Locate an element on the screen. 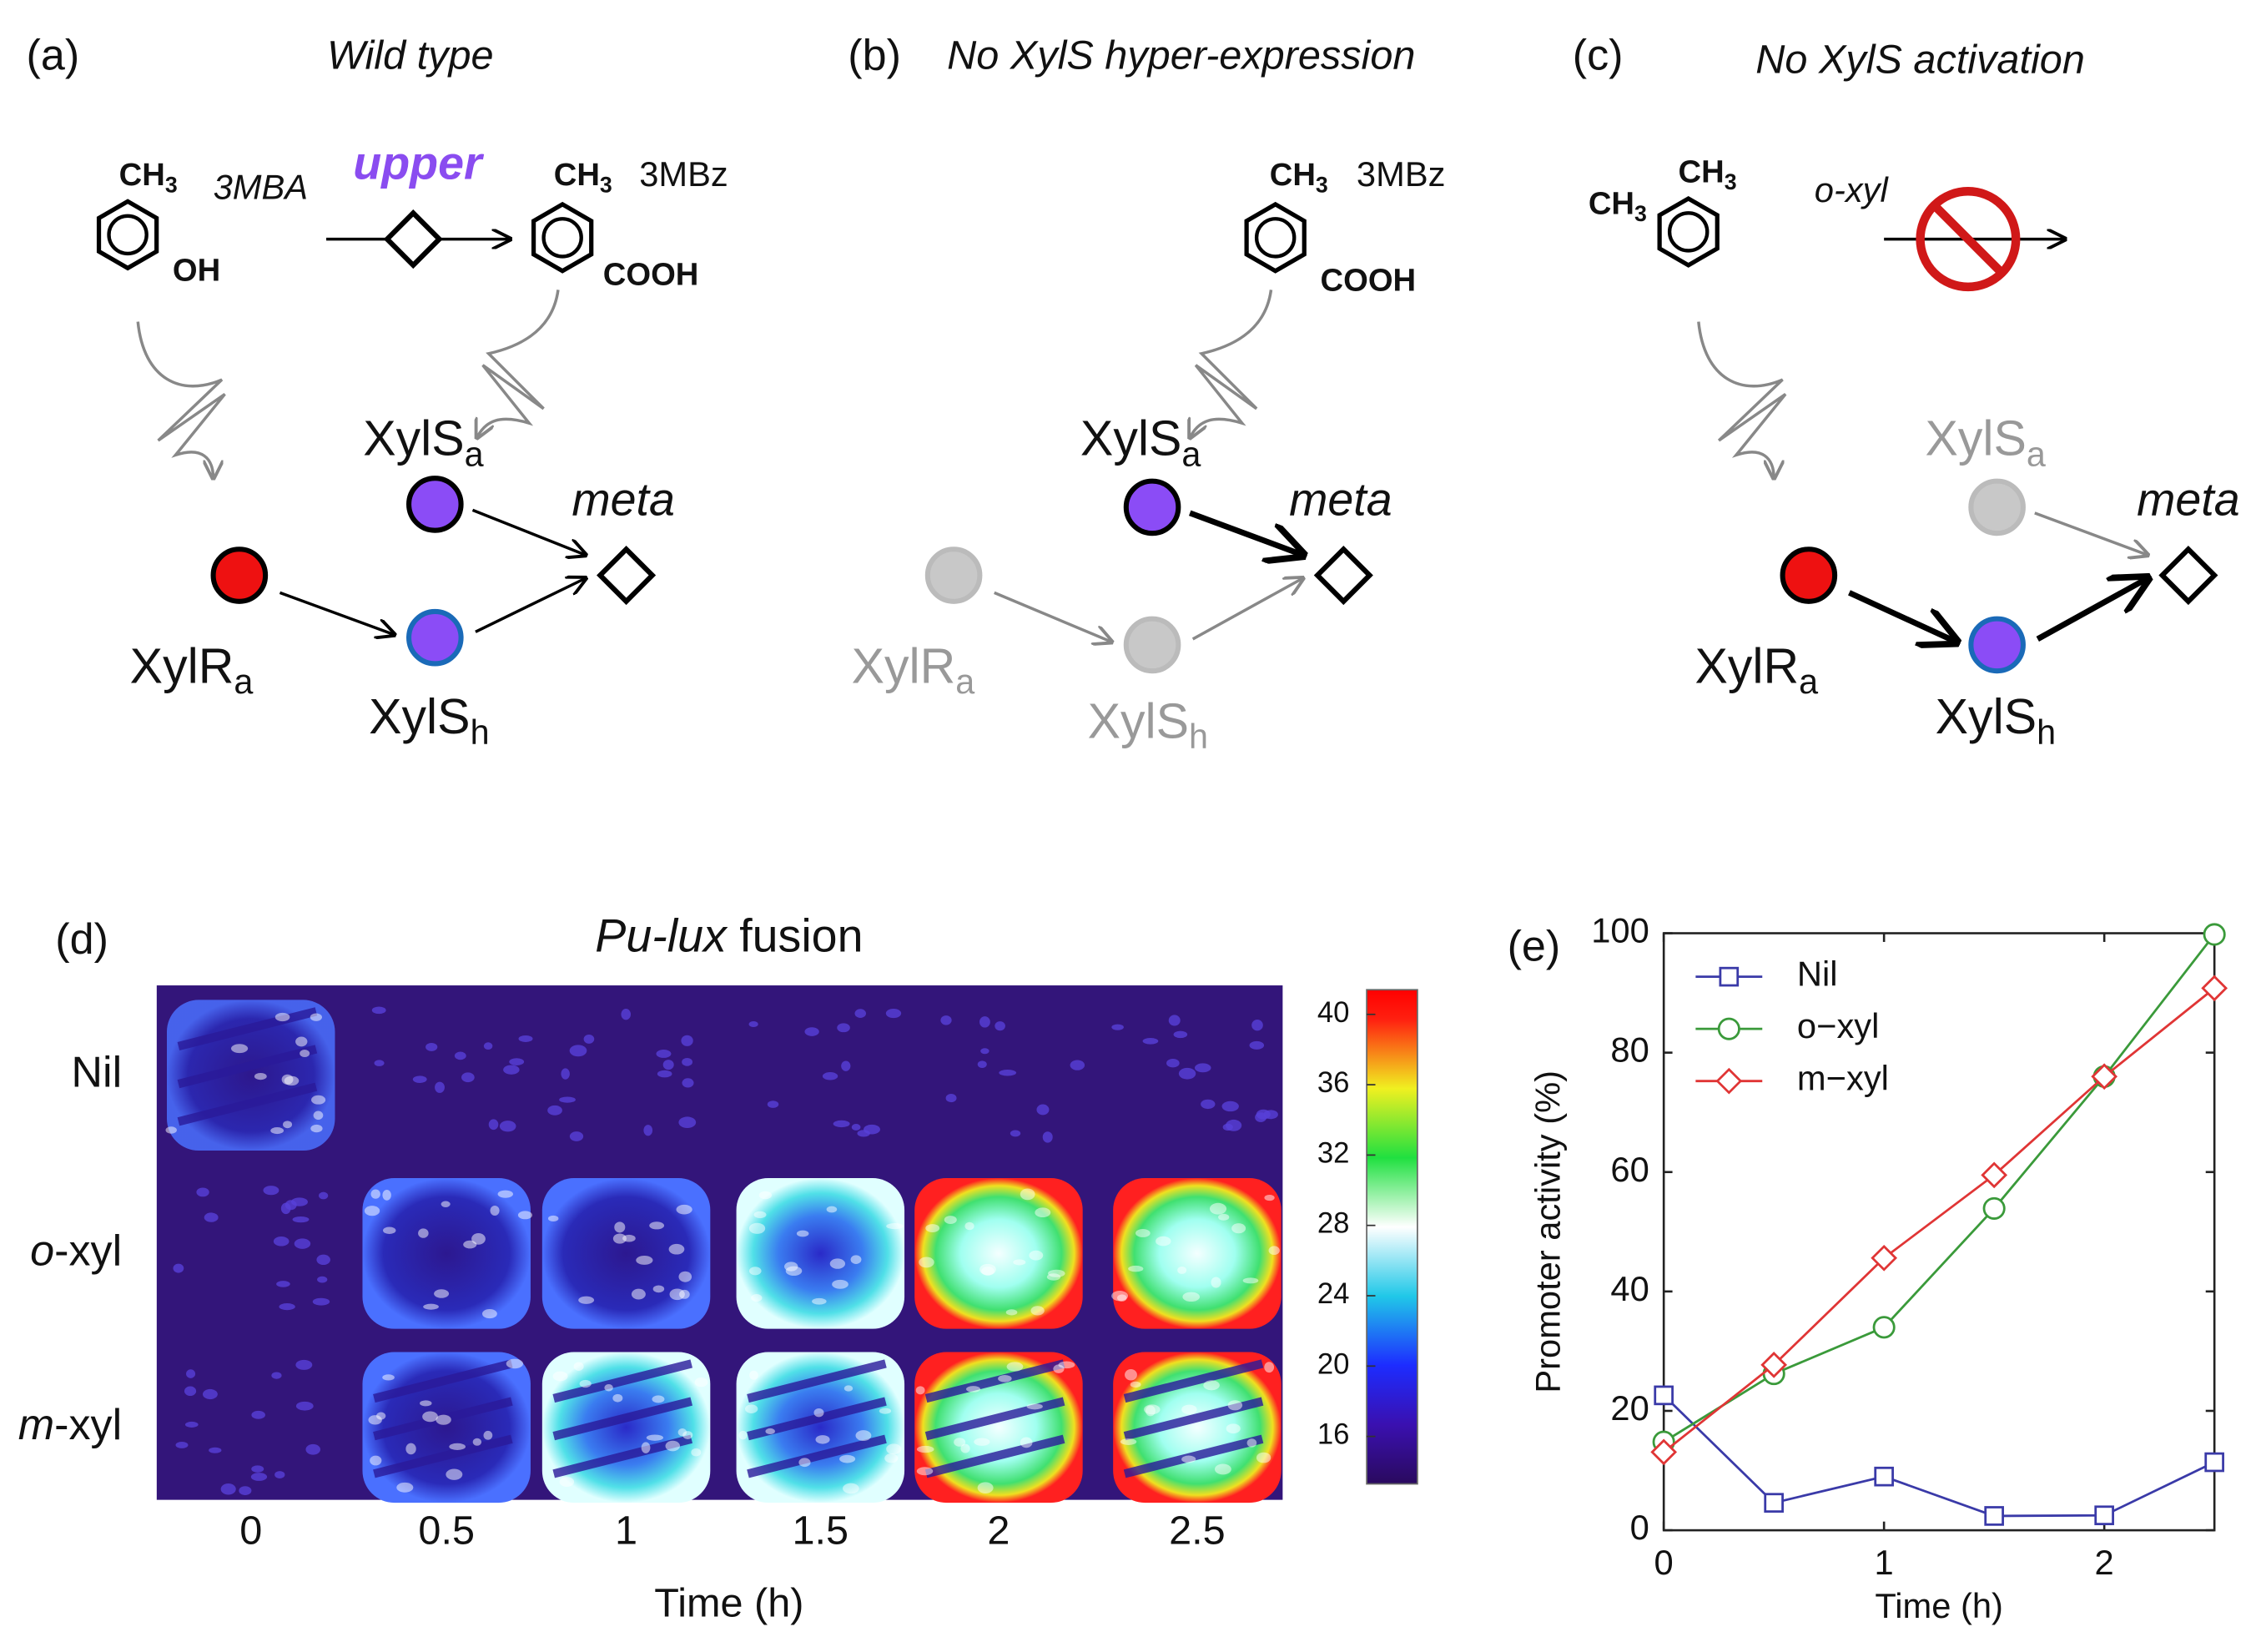 Image resolution: width=2261 pixels, height=1652 pixels. x-axis-label-part: Time (h) is located at coordinates (728, 1603).